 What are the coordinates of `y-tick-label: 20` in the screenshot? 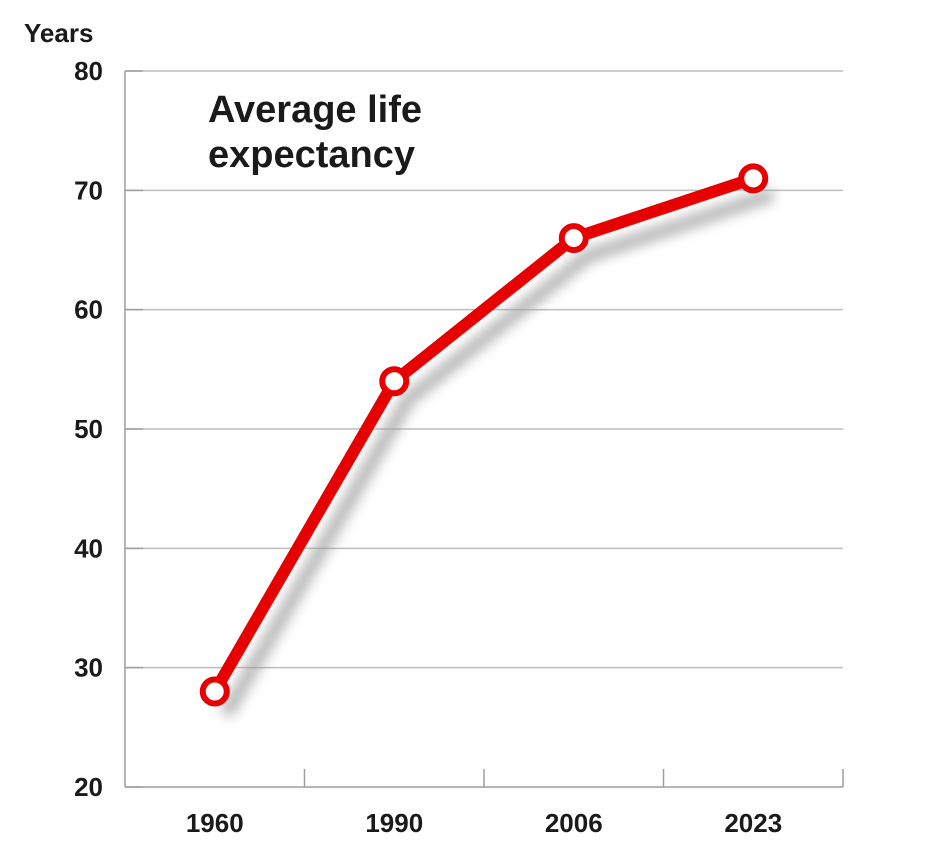 It's located at (88, 787).